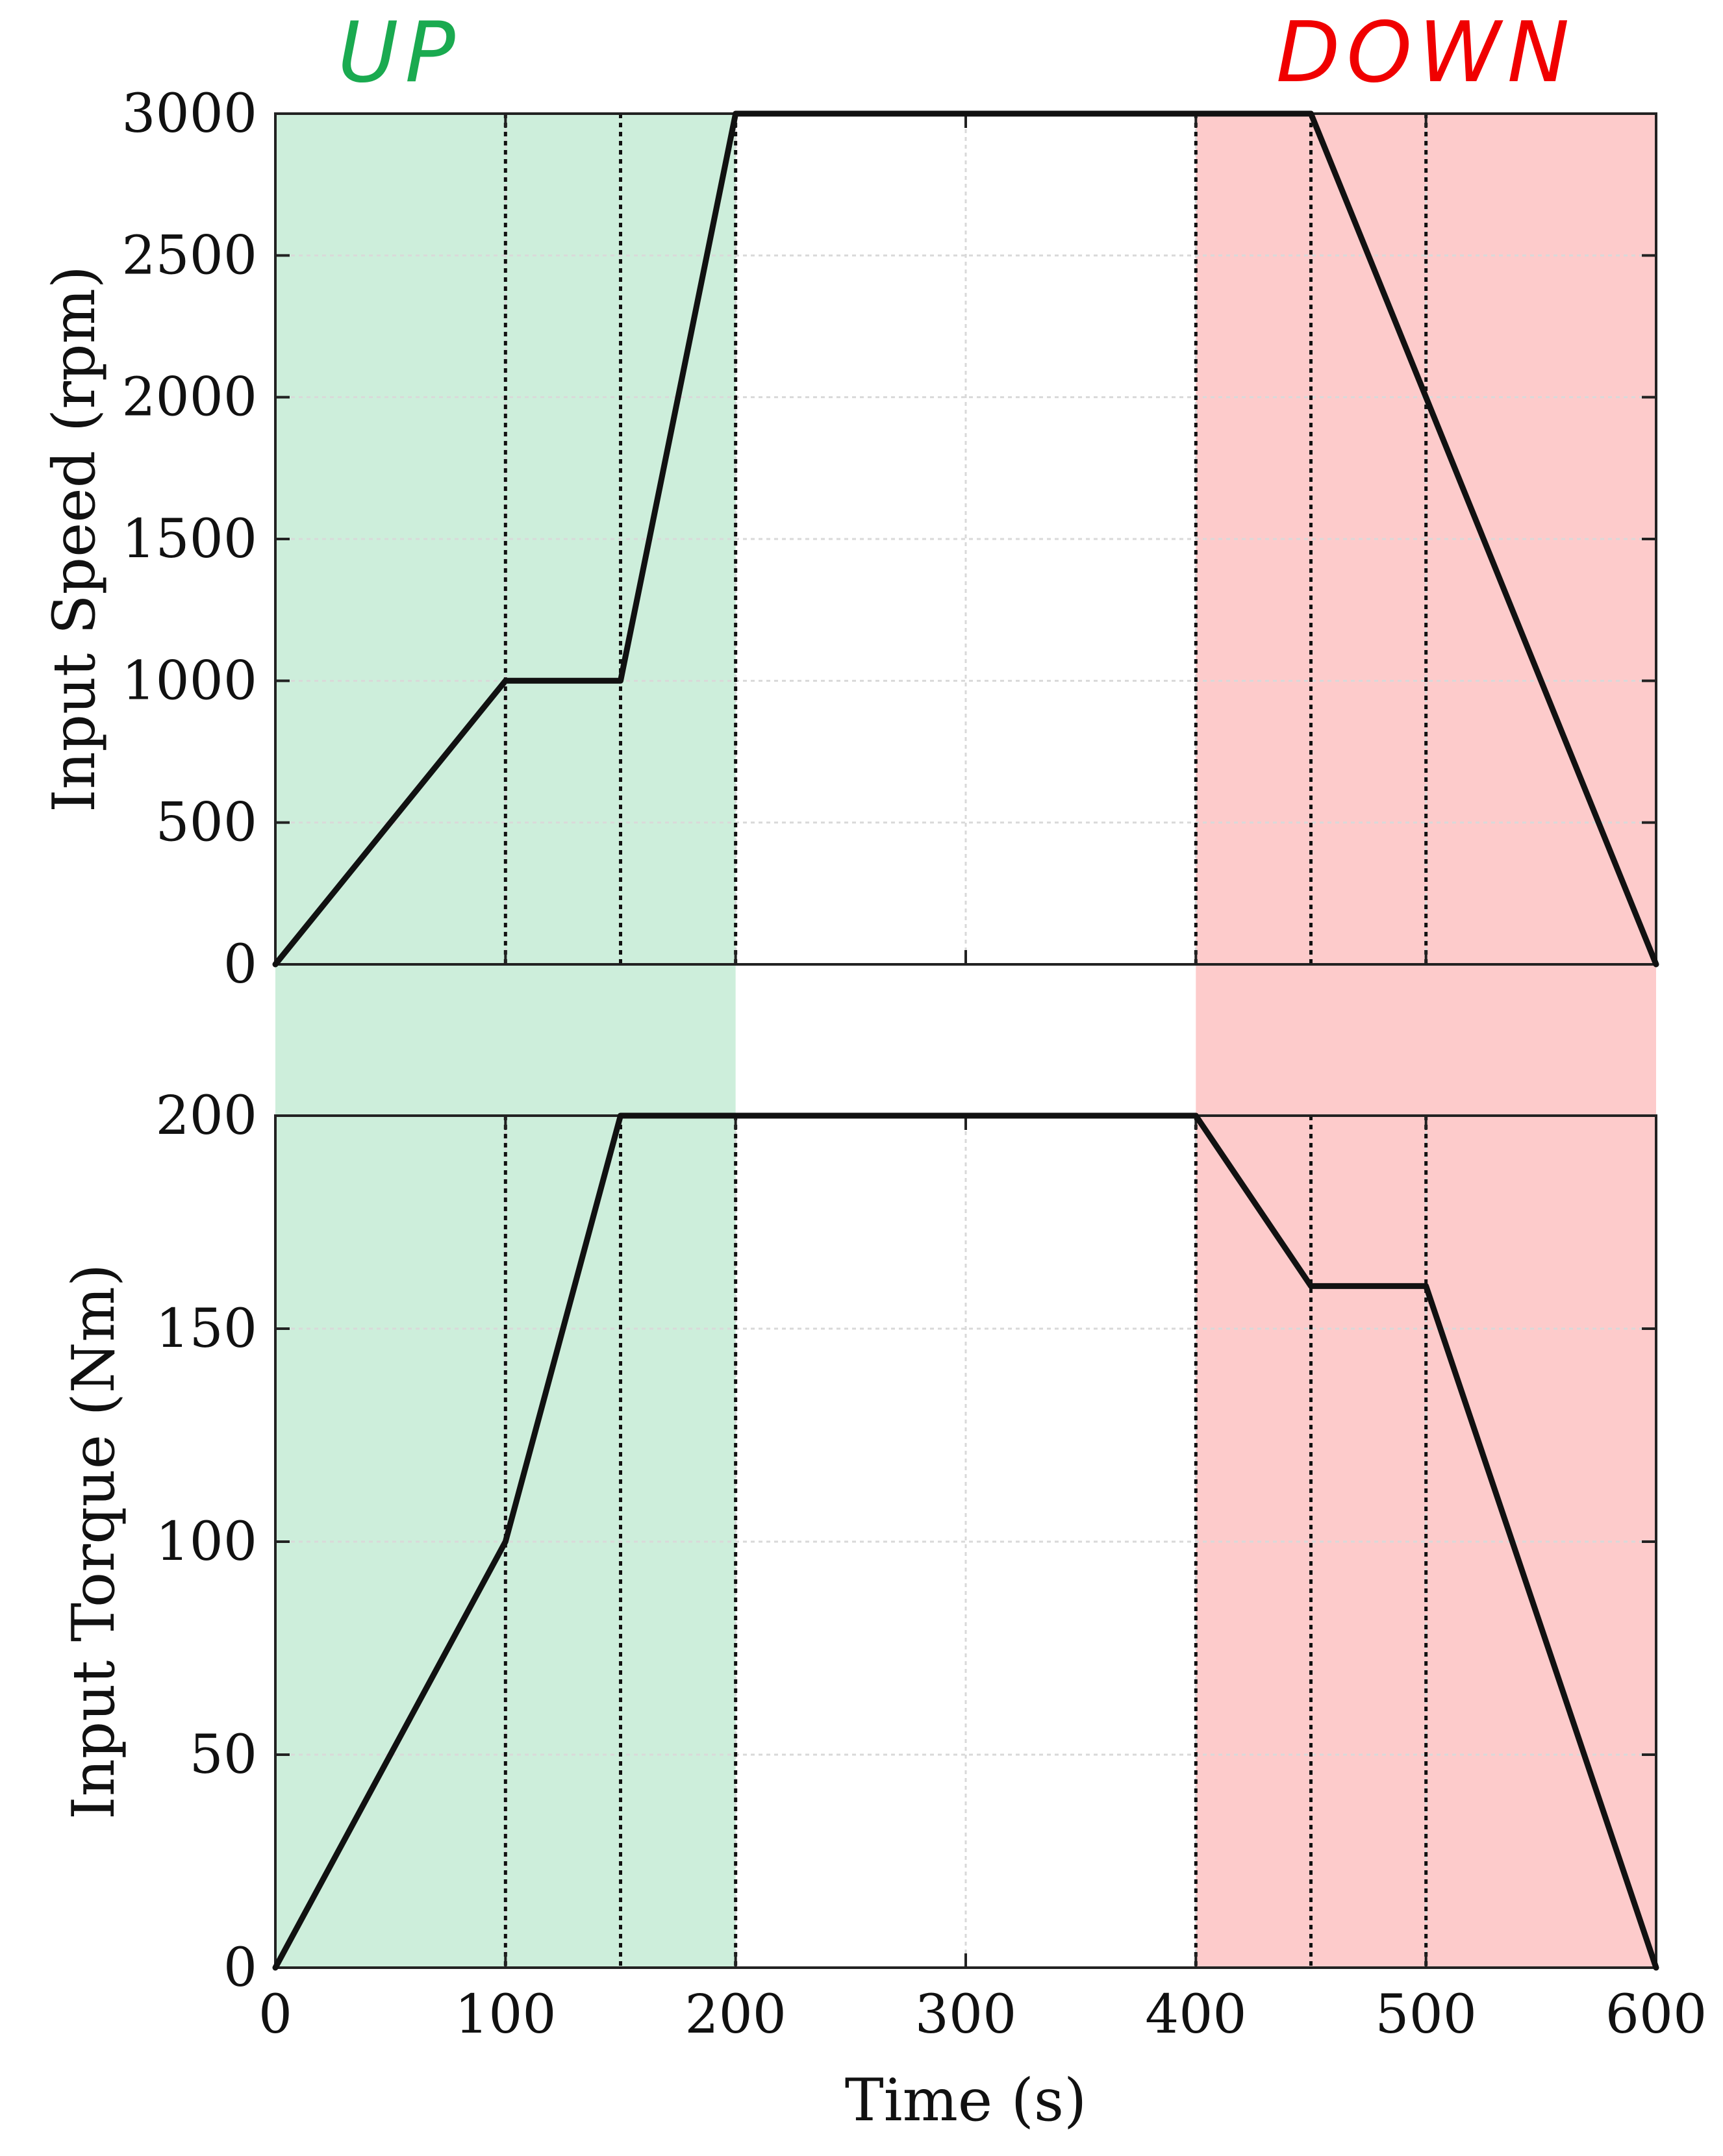 The image size is (1723, 2156). Describe the element at coordinates (275, 2015) in the screenshot. I see `x-tick-label: 0` at that location.